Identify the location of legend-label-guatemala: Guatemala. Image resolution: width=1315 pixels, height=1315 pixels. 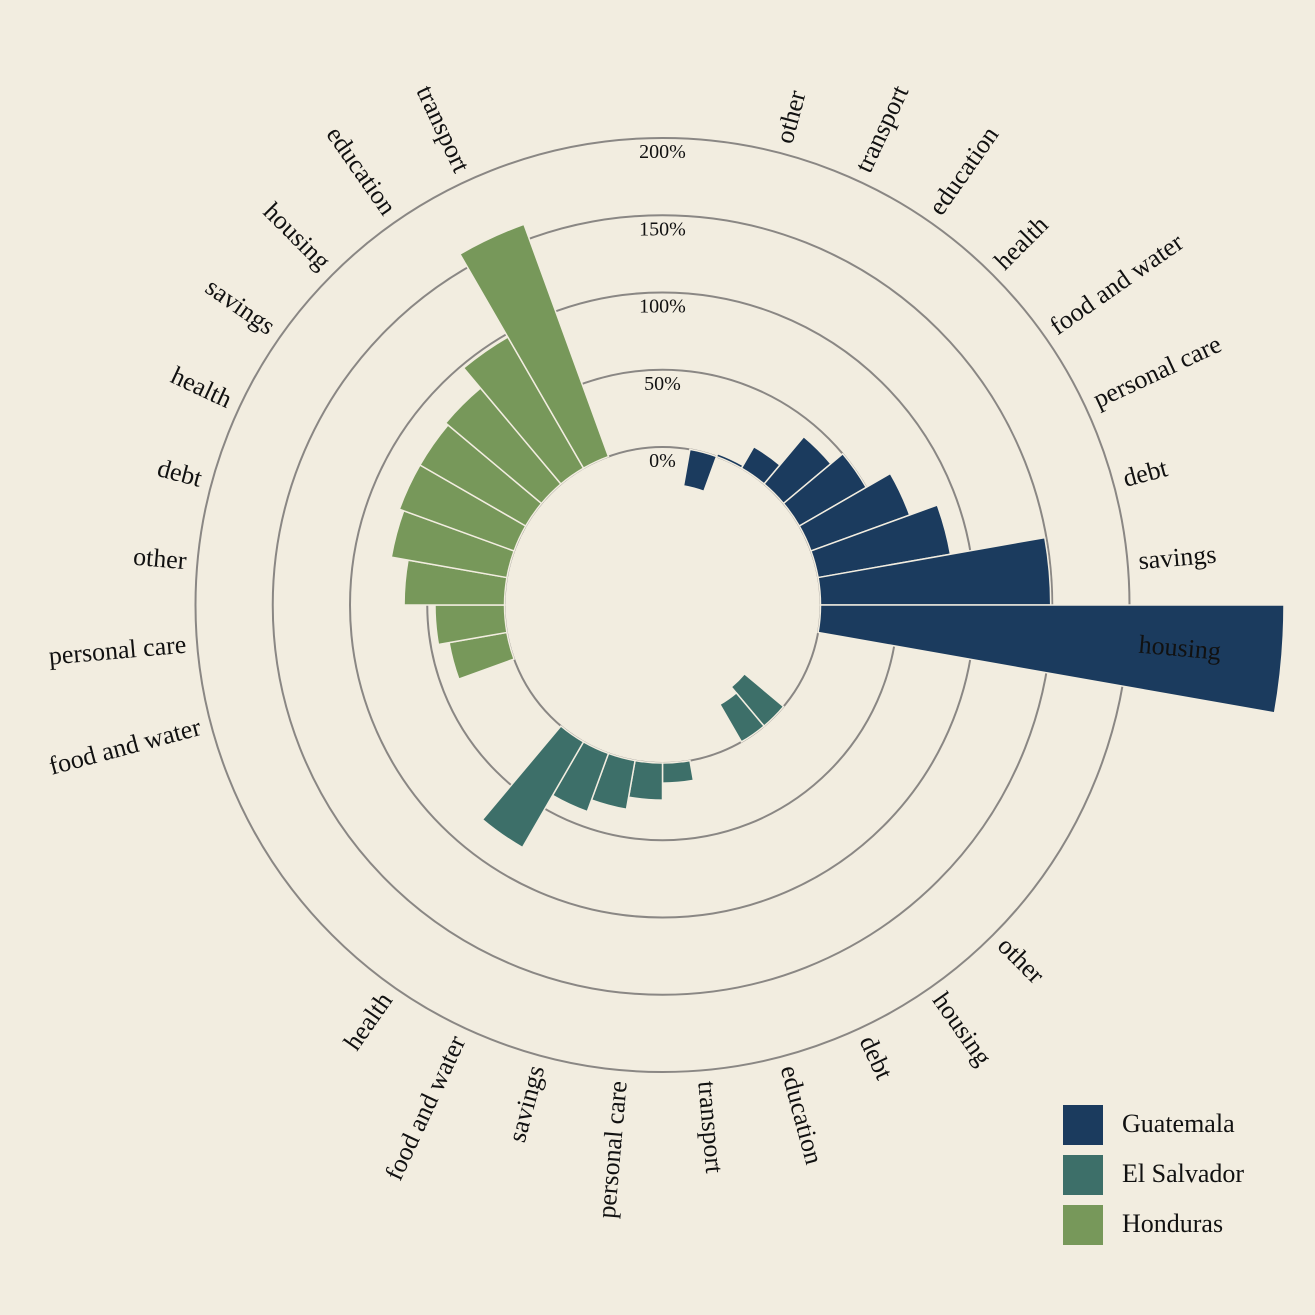
(1178, 1123).